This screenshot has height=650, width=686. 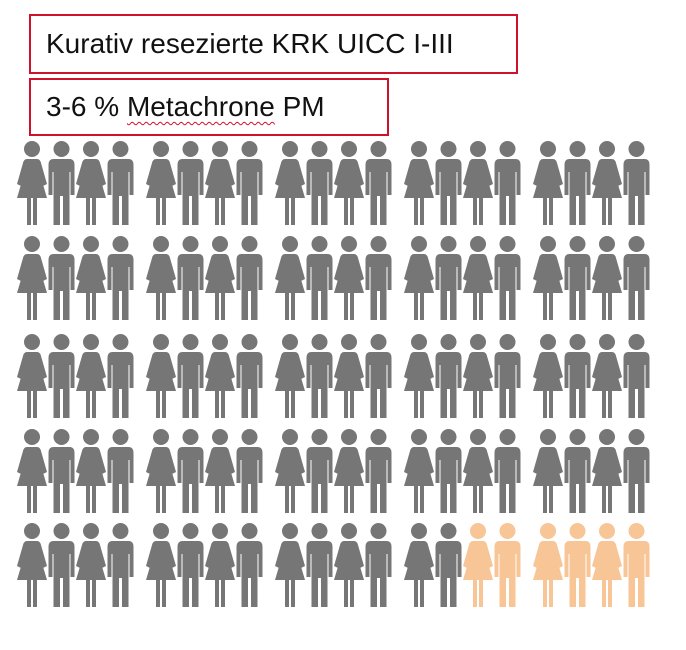 I want to click on subtitle-word: Metachrone, so click(x=200, y=106).